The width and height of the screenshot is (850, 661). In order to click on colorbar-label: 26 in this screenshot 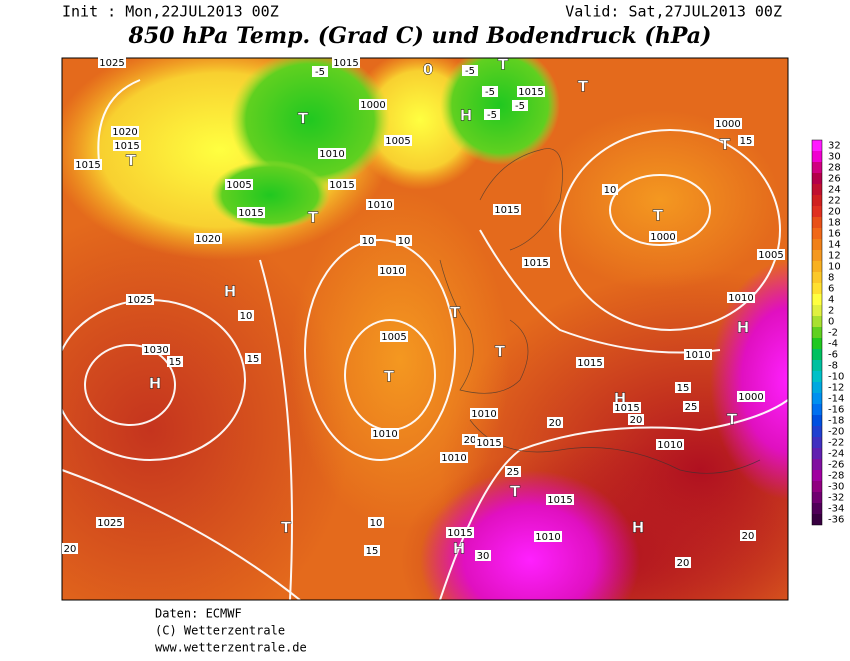, I will do `click(834, 179)`.